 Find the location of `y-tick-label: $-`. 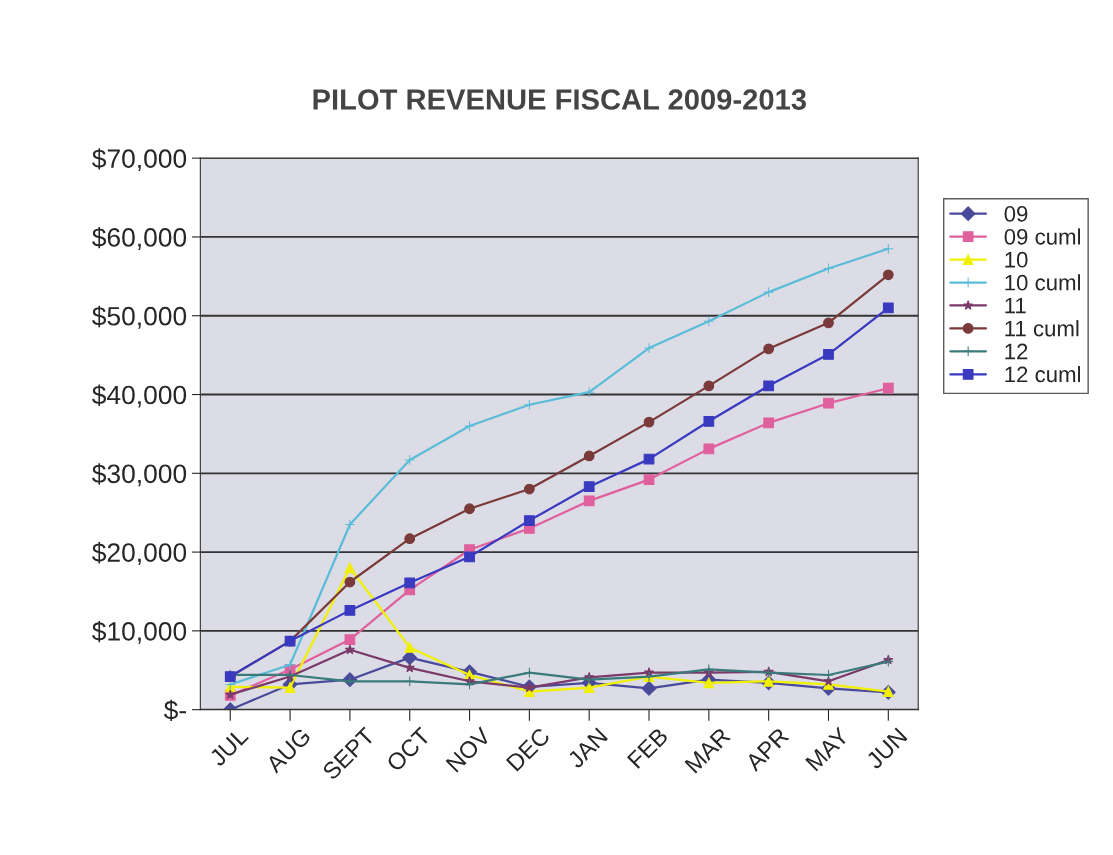

y-tick-label: $- is located at coordinates (174, 710).